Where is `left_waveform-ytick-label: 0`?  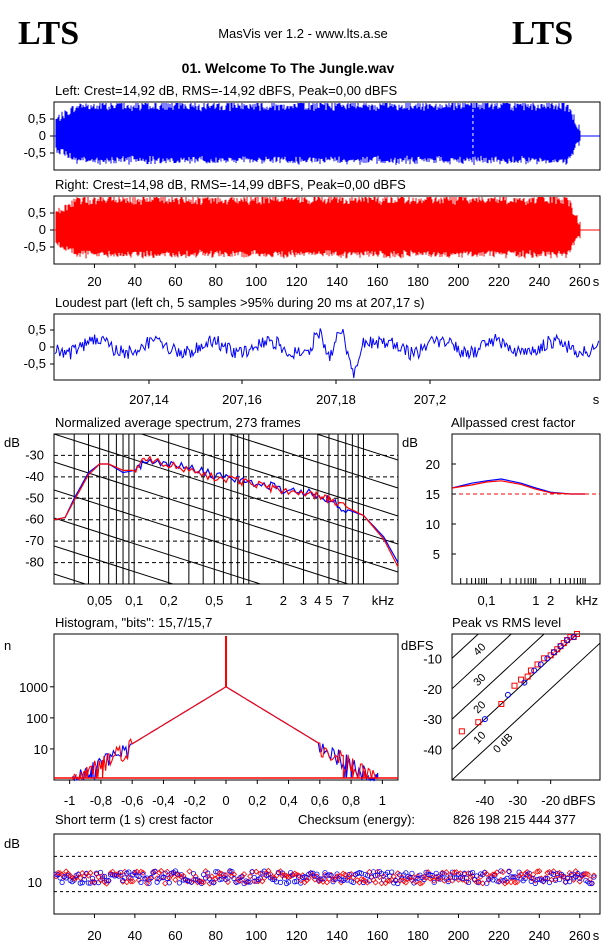 left_waveform-ytick-label: 0 is located at coordinates (42, 135).